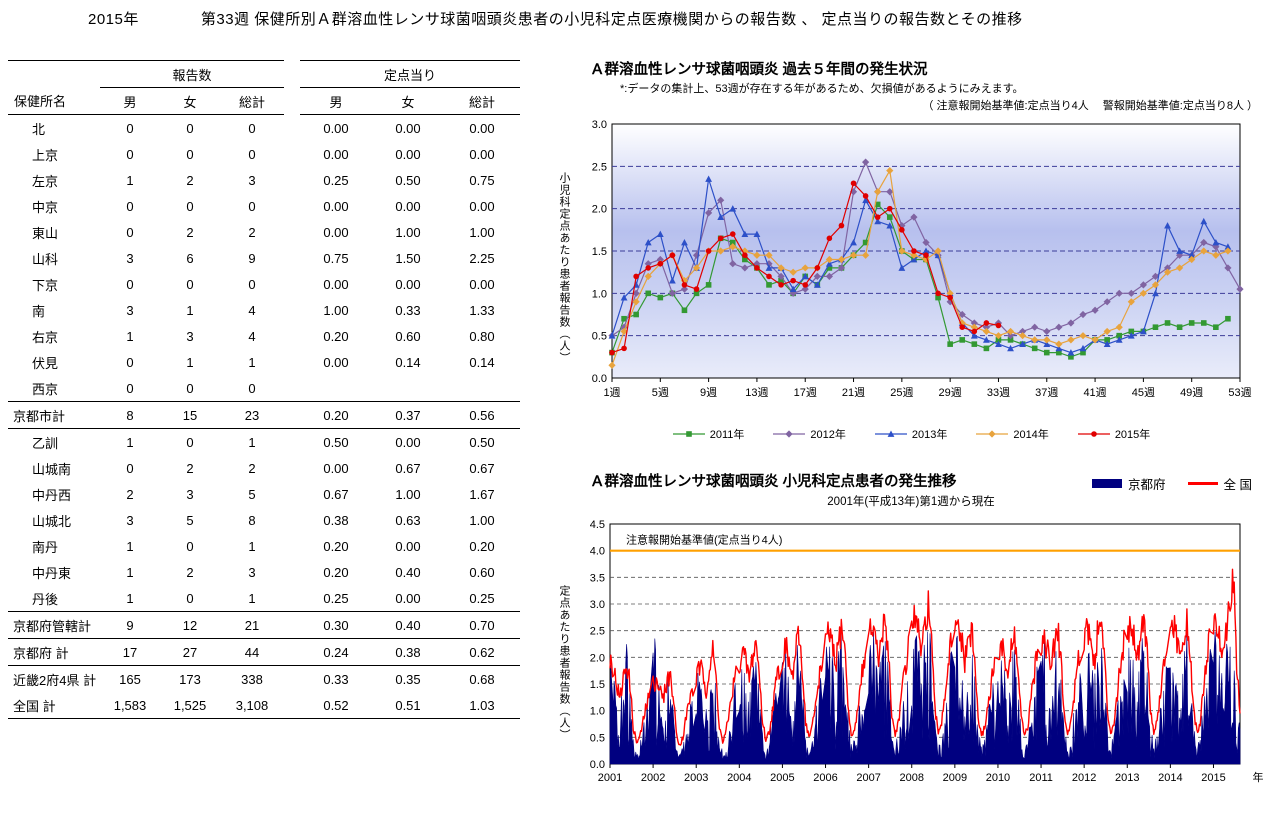 Image resolution: width=1269 pixels, height=819 pixels. What do you see at coordinates (336, 442) in the screenshot?
I see `per-sentinel-value: 0.50` at bounding box center [336, 442].